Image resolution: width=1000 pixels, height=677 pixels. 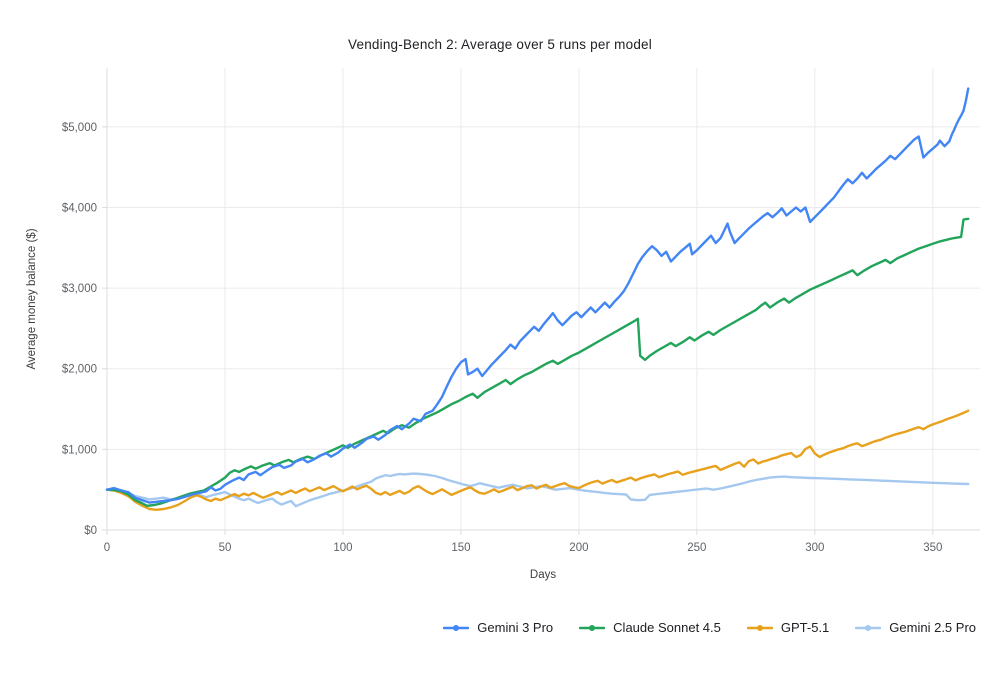 I want to click on x-tick-label: 50, so click(x=225, y=548).